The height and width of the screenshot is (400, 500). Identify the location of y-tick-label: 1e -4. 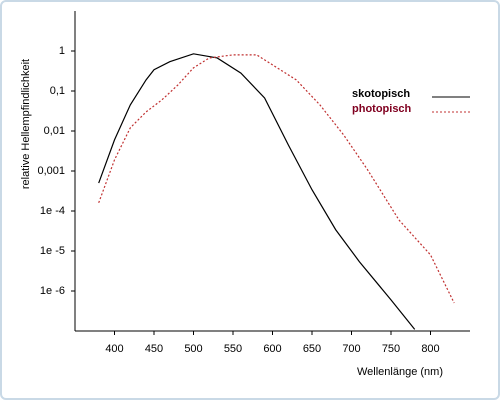
(52, 211).